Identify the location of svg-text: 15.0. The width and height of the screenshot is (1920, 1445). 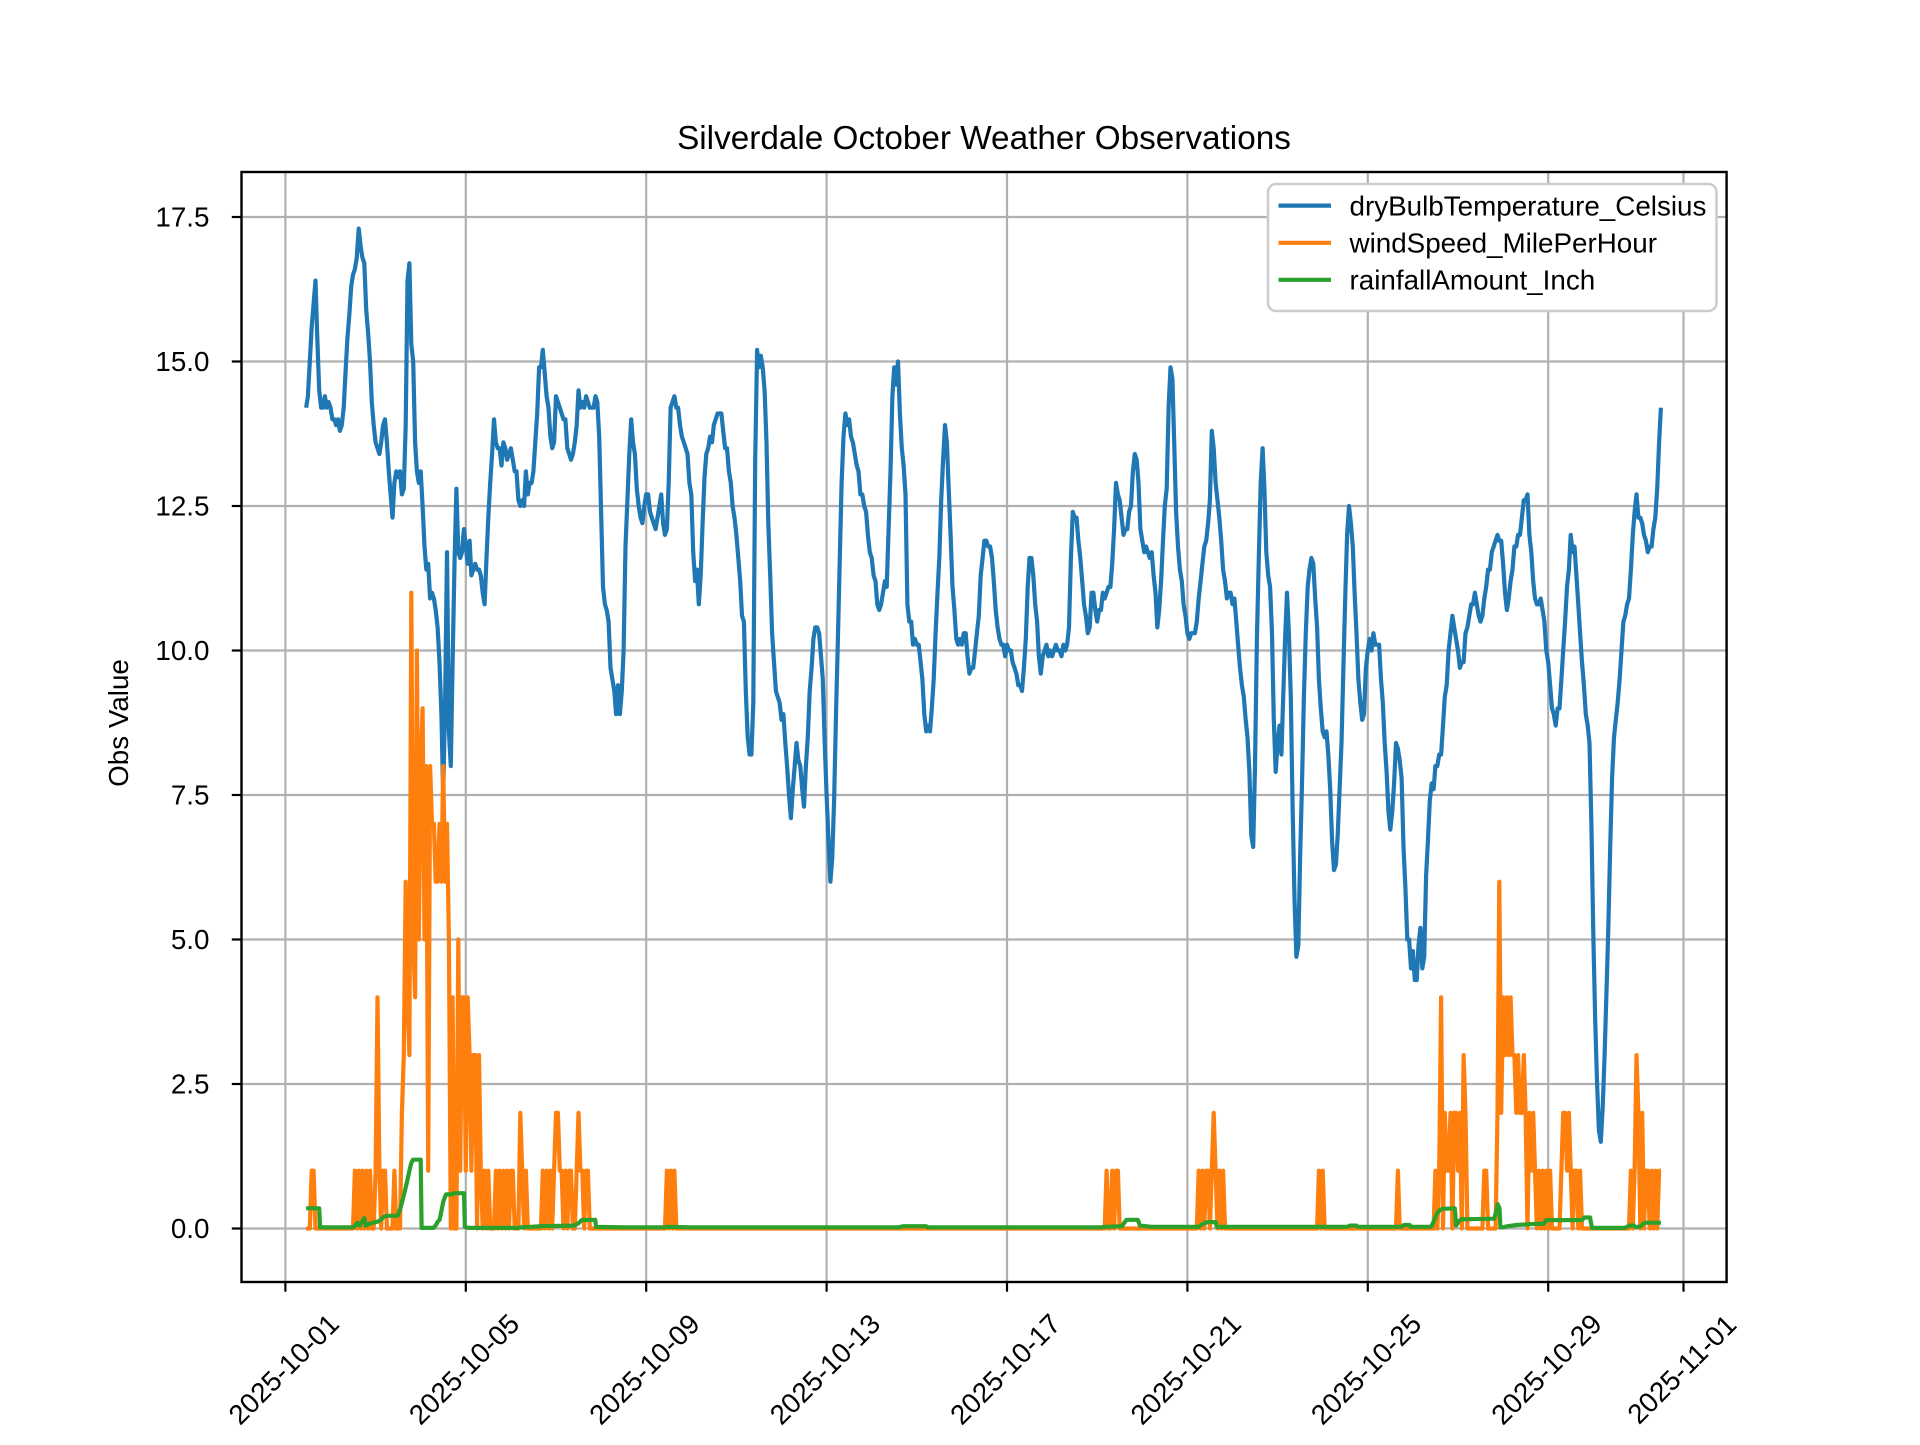
(182, 361).